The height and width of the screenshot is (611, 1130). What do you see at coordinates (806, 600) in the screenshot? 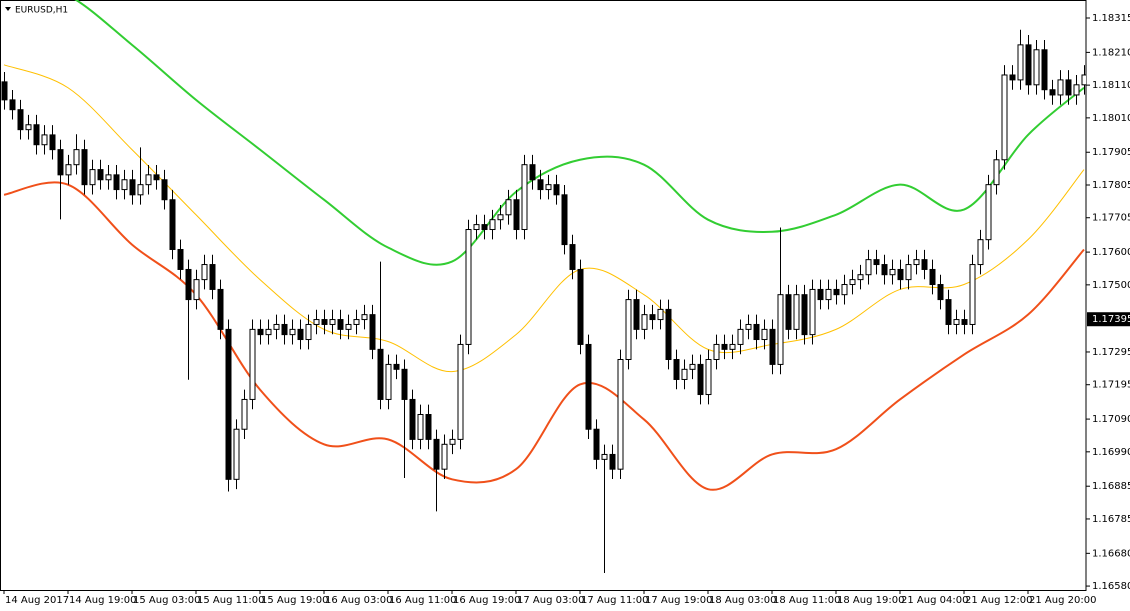
I see `x-tick-label: 18 Aug 11:00` at bounding box center [806, 600].